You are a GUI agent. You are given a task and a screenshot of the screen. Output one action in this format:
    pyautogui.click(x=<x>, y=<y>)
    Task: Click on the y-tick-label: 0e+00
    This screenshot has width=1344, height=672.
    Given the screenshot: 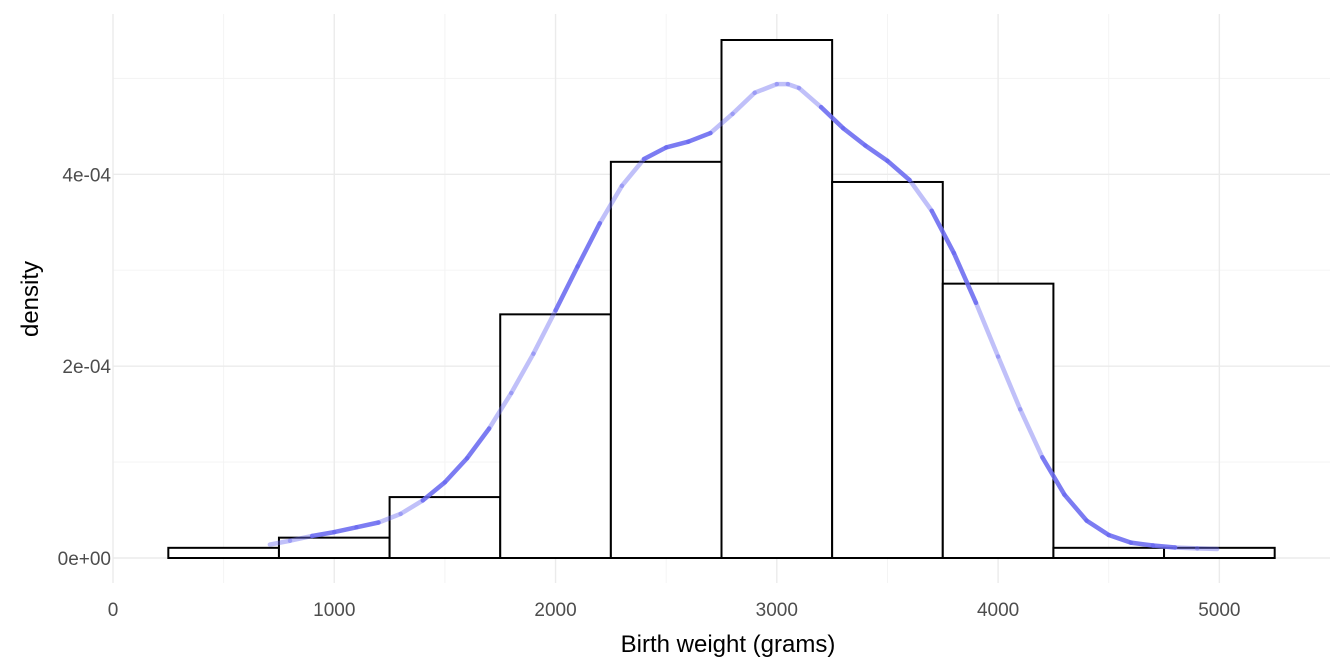 What is the action you would take?
    pyautogui.click(x=84, y=559)
    